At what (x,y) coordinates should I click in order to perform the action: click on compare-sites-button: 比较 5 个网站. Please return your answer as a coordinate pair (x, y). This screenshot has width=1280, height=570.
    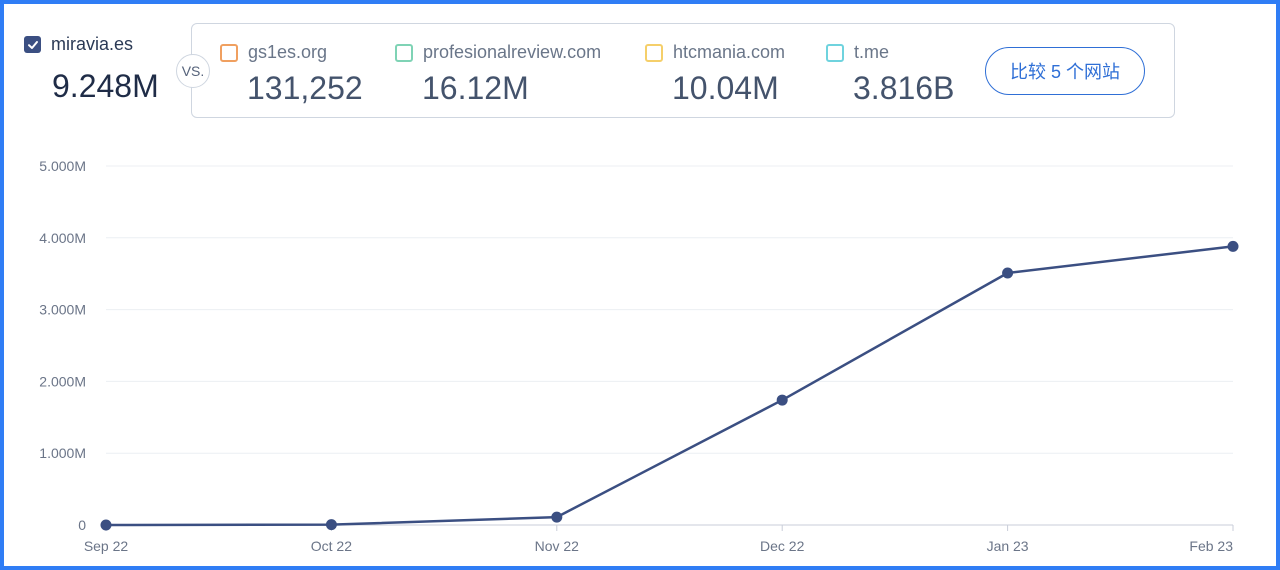
    Looking at the image, I should click on (1065, 71).